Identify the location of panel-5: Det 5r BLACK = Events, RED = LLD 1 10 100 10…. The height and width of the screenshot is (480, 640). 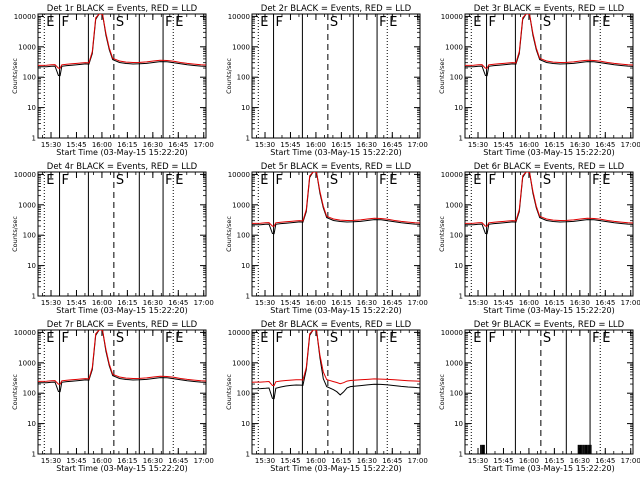
(326, 238).